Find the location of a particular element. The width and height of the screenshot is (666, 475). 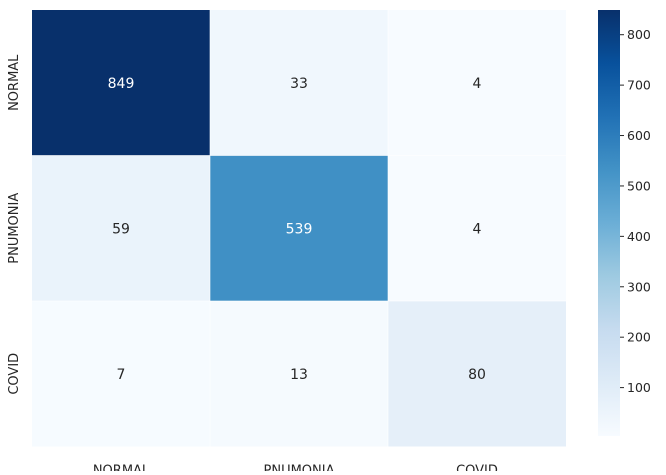

y-axis-tick-labels: NORMAL PNUMONIA COVID is located at coordinates (14, 224).